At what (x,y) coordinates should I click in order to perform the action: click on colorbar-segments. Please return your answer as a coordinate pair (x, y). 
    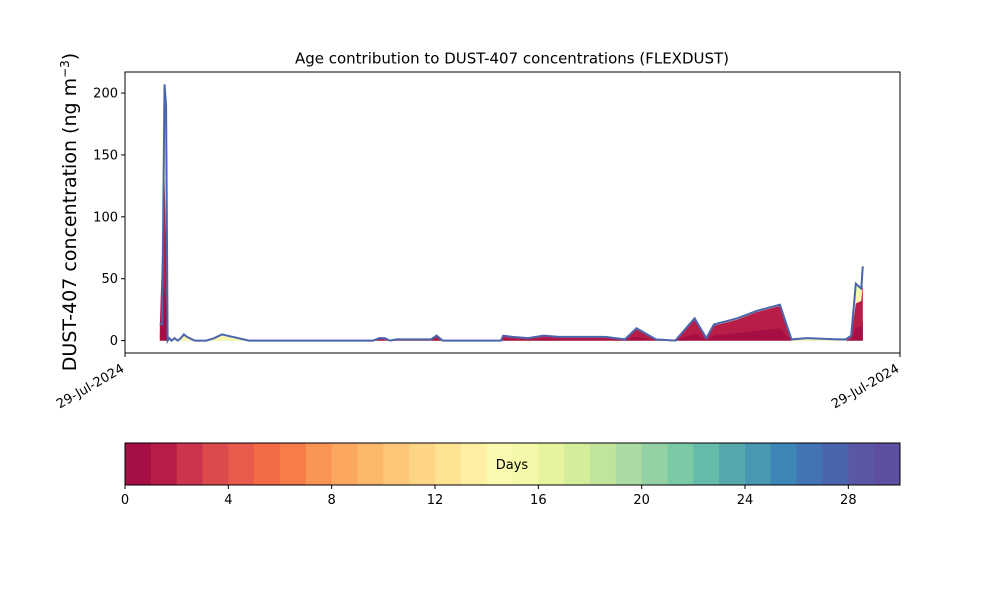
    Looking at the image, I should click on (513, 464).